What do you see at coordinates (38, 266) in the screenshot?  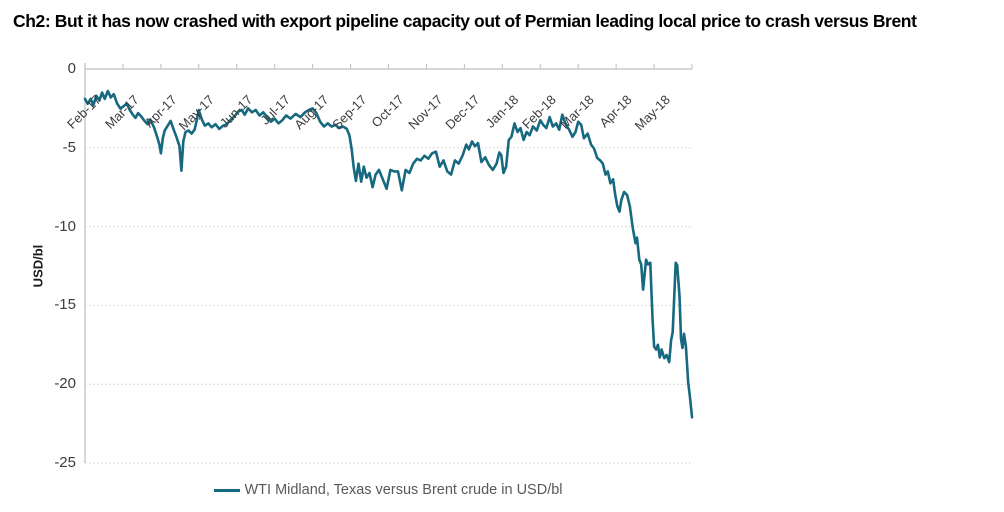 I see `y-axis-title: USD/bl` at bounding box center [38, 266].